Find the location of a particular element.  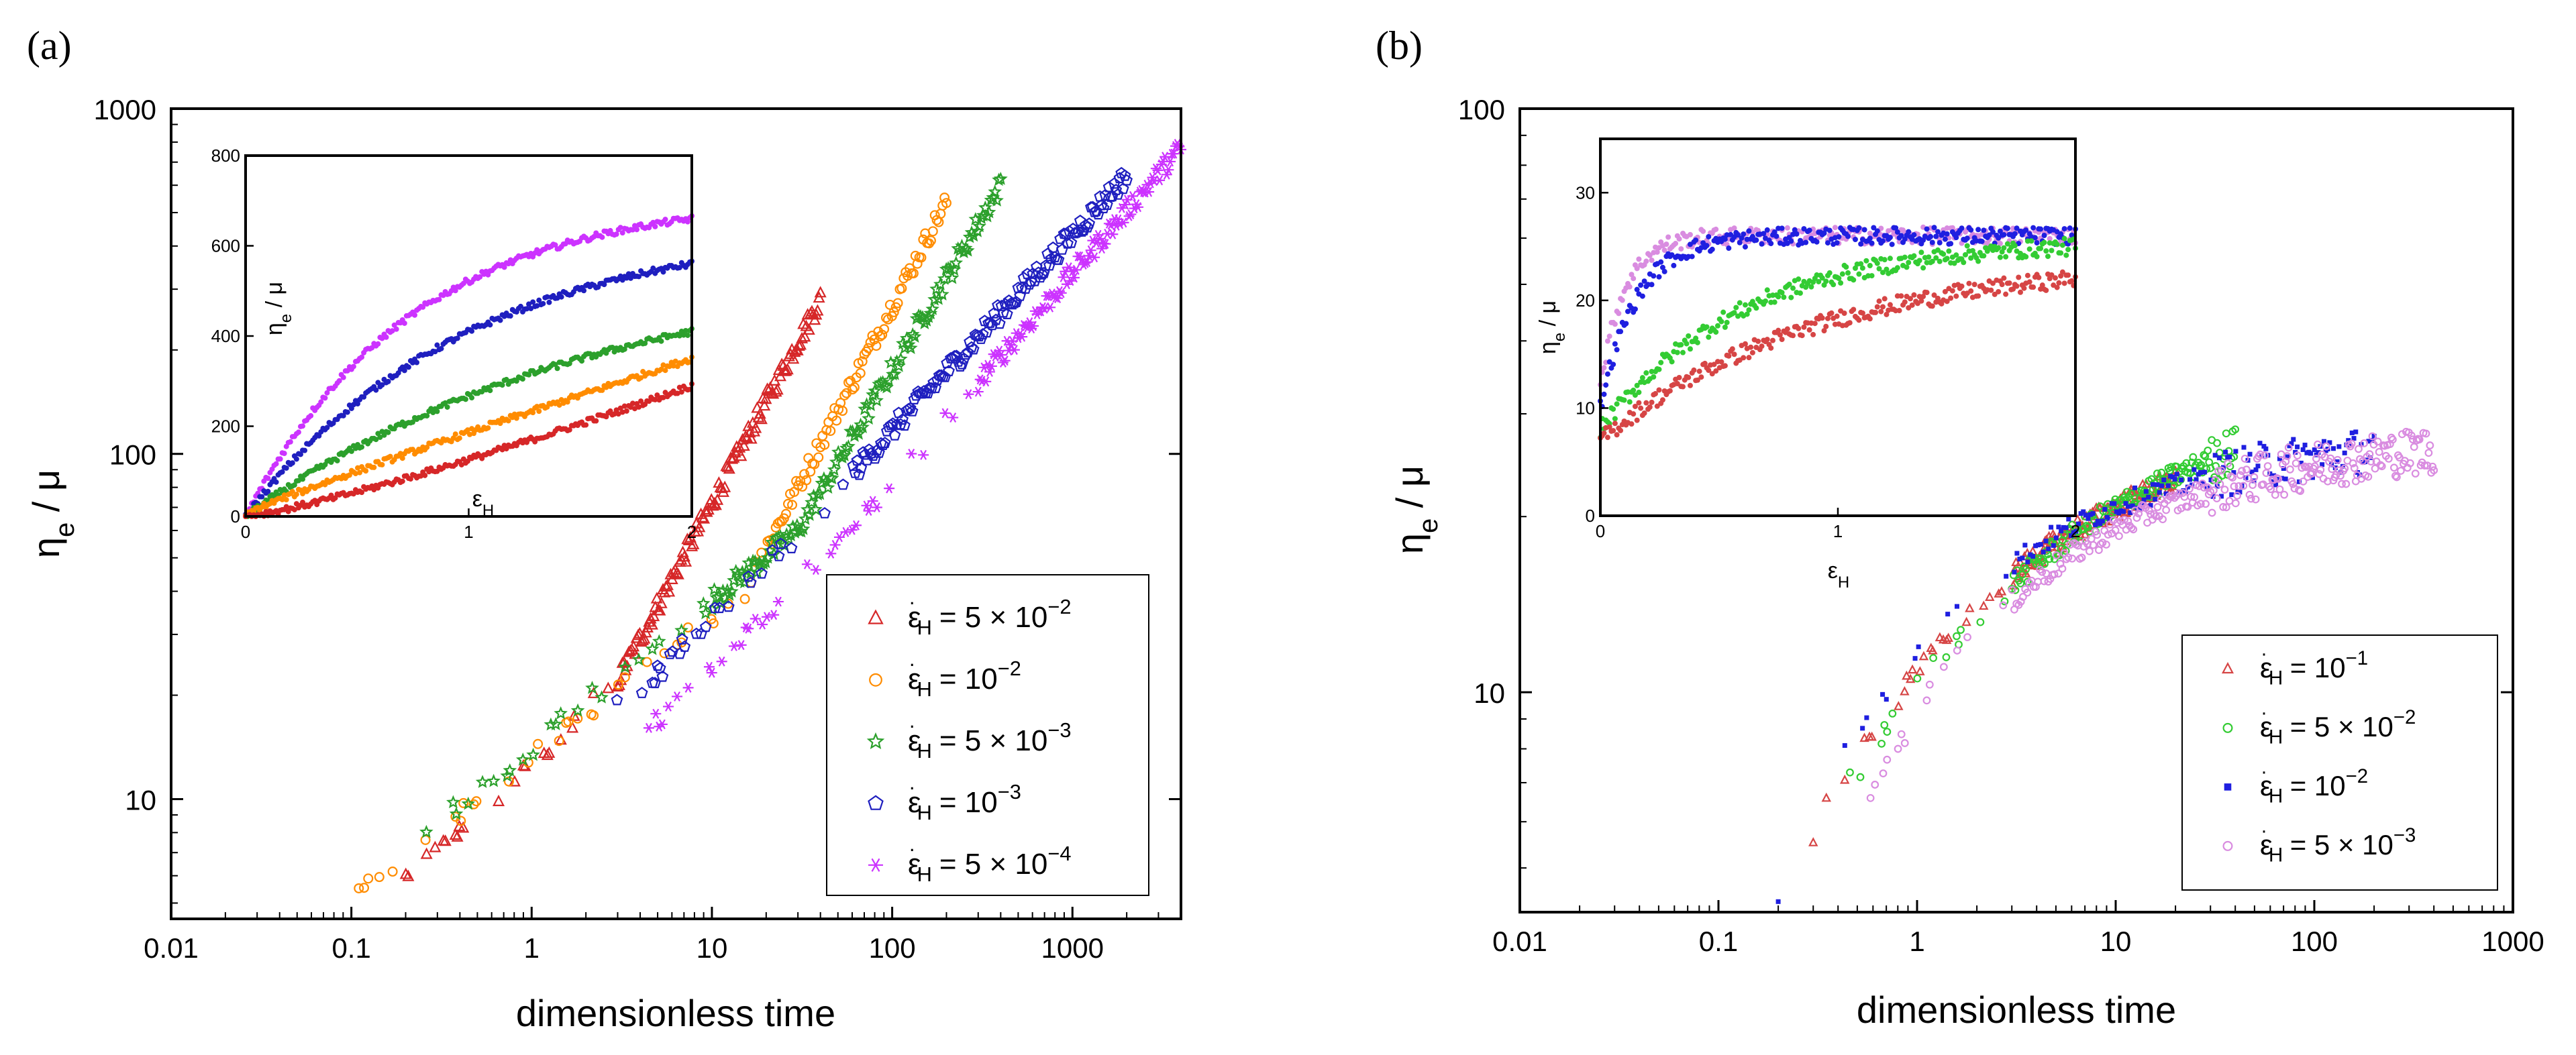

x-tick-label: 0.1 is located at coordinates (1718, 941).